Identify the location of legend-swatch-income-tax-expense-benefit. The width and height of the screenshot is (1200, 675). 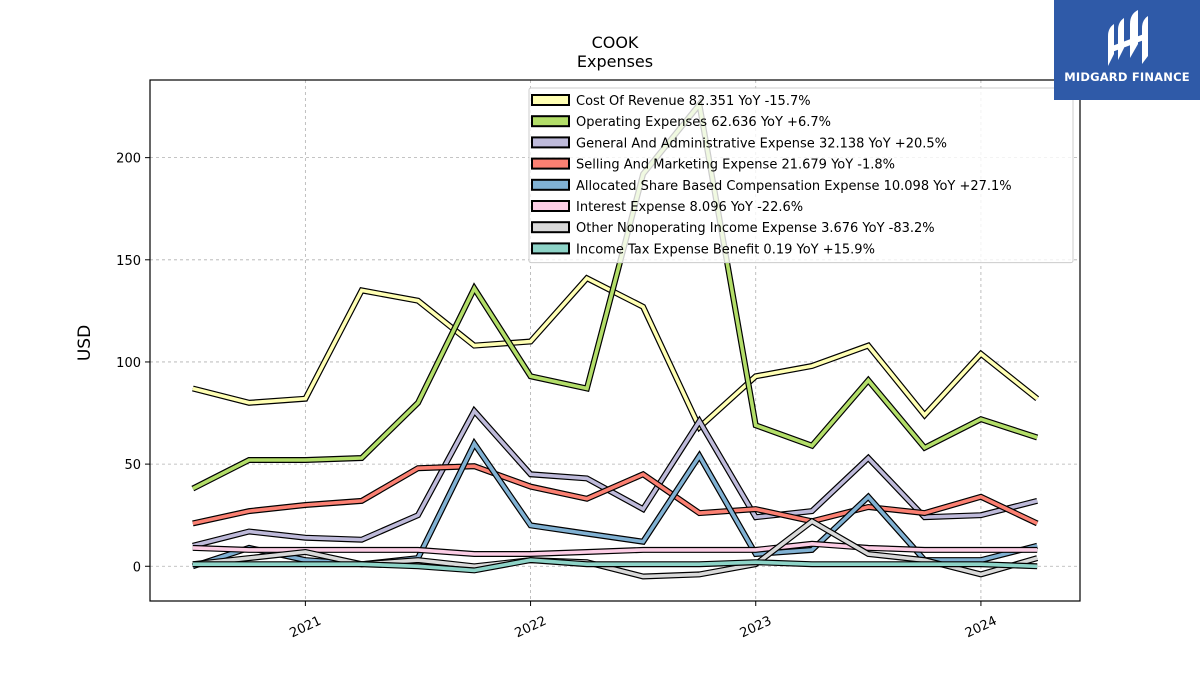
(550, 248).